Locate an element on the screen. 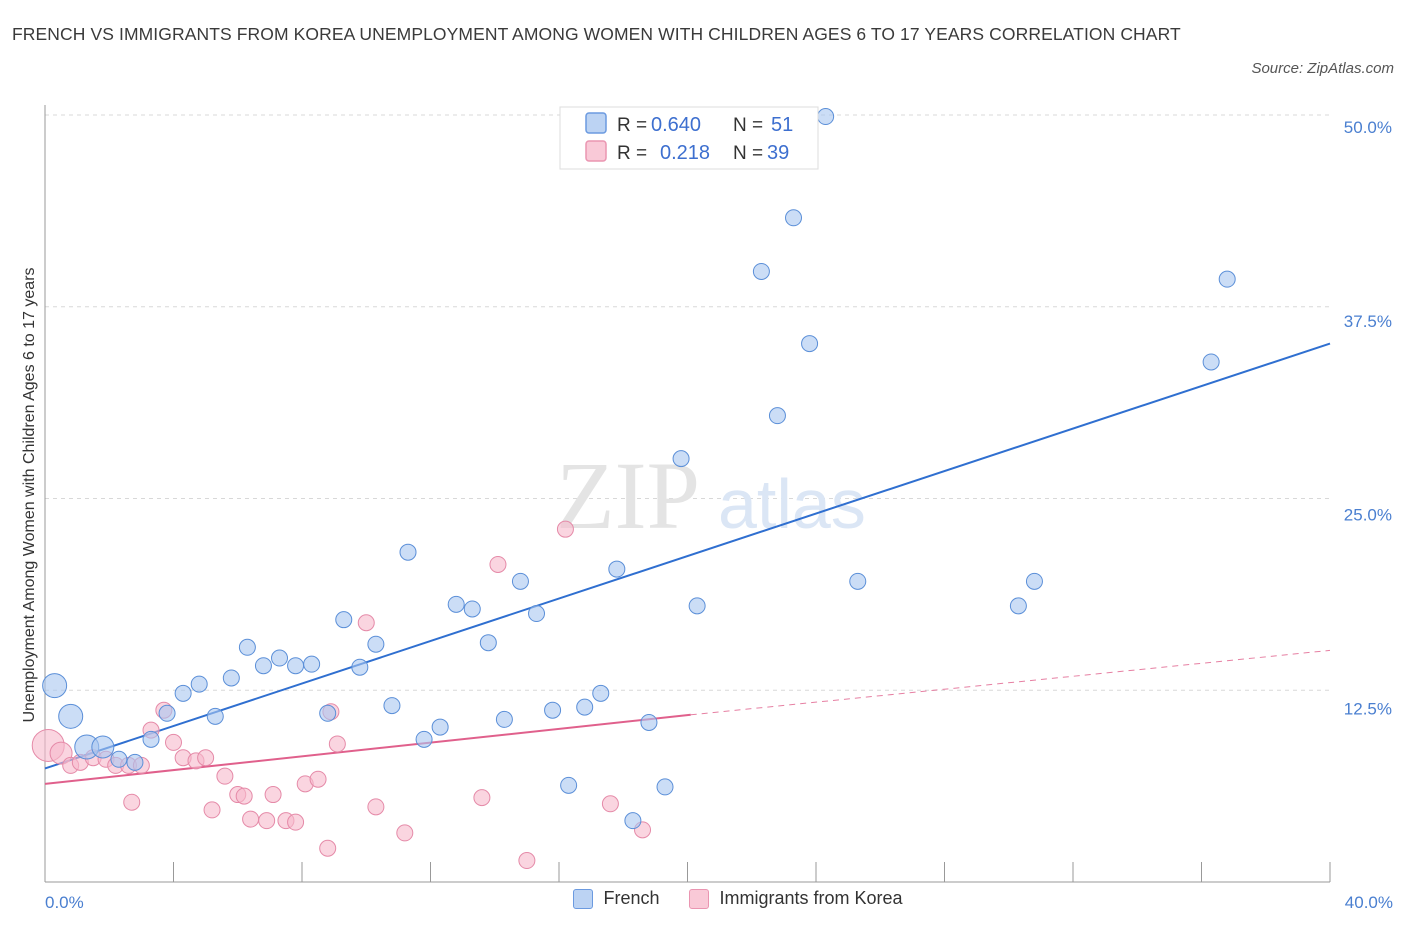  x-tick-label-min: 0.0% is located at coordinates (64, 902).